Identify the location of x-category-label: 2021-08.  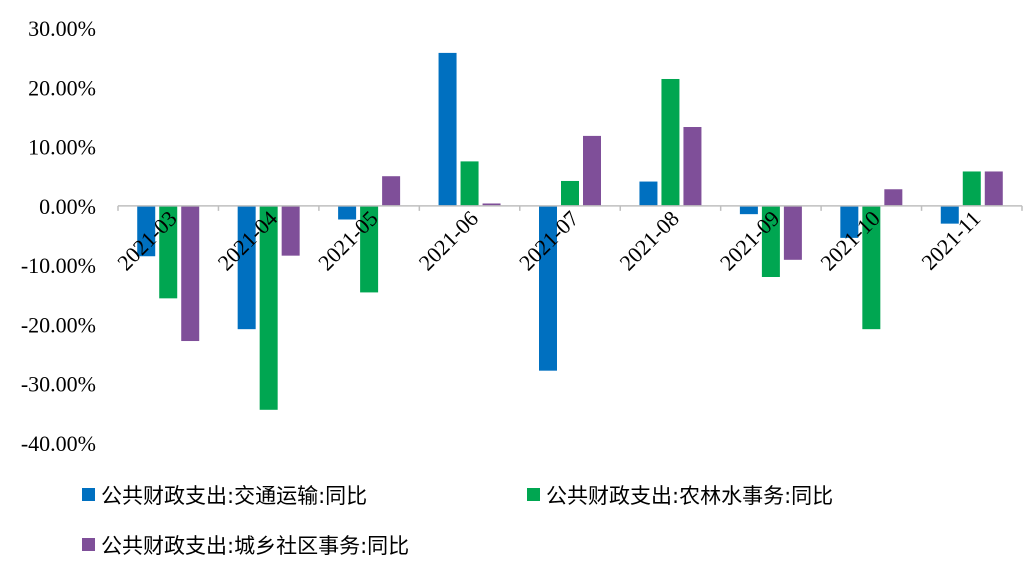
(649, 241).